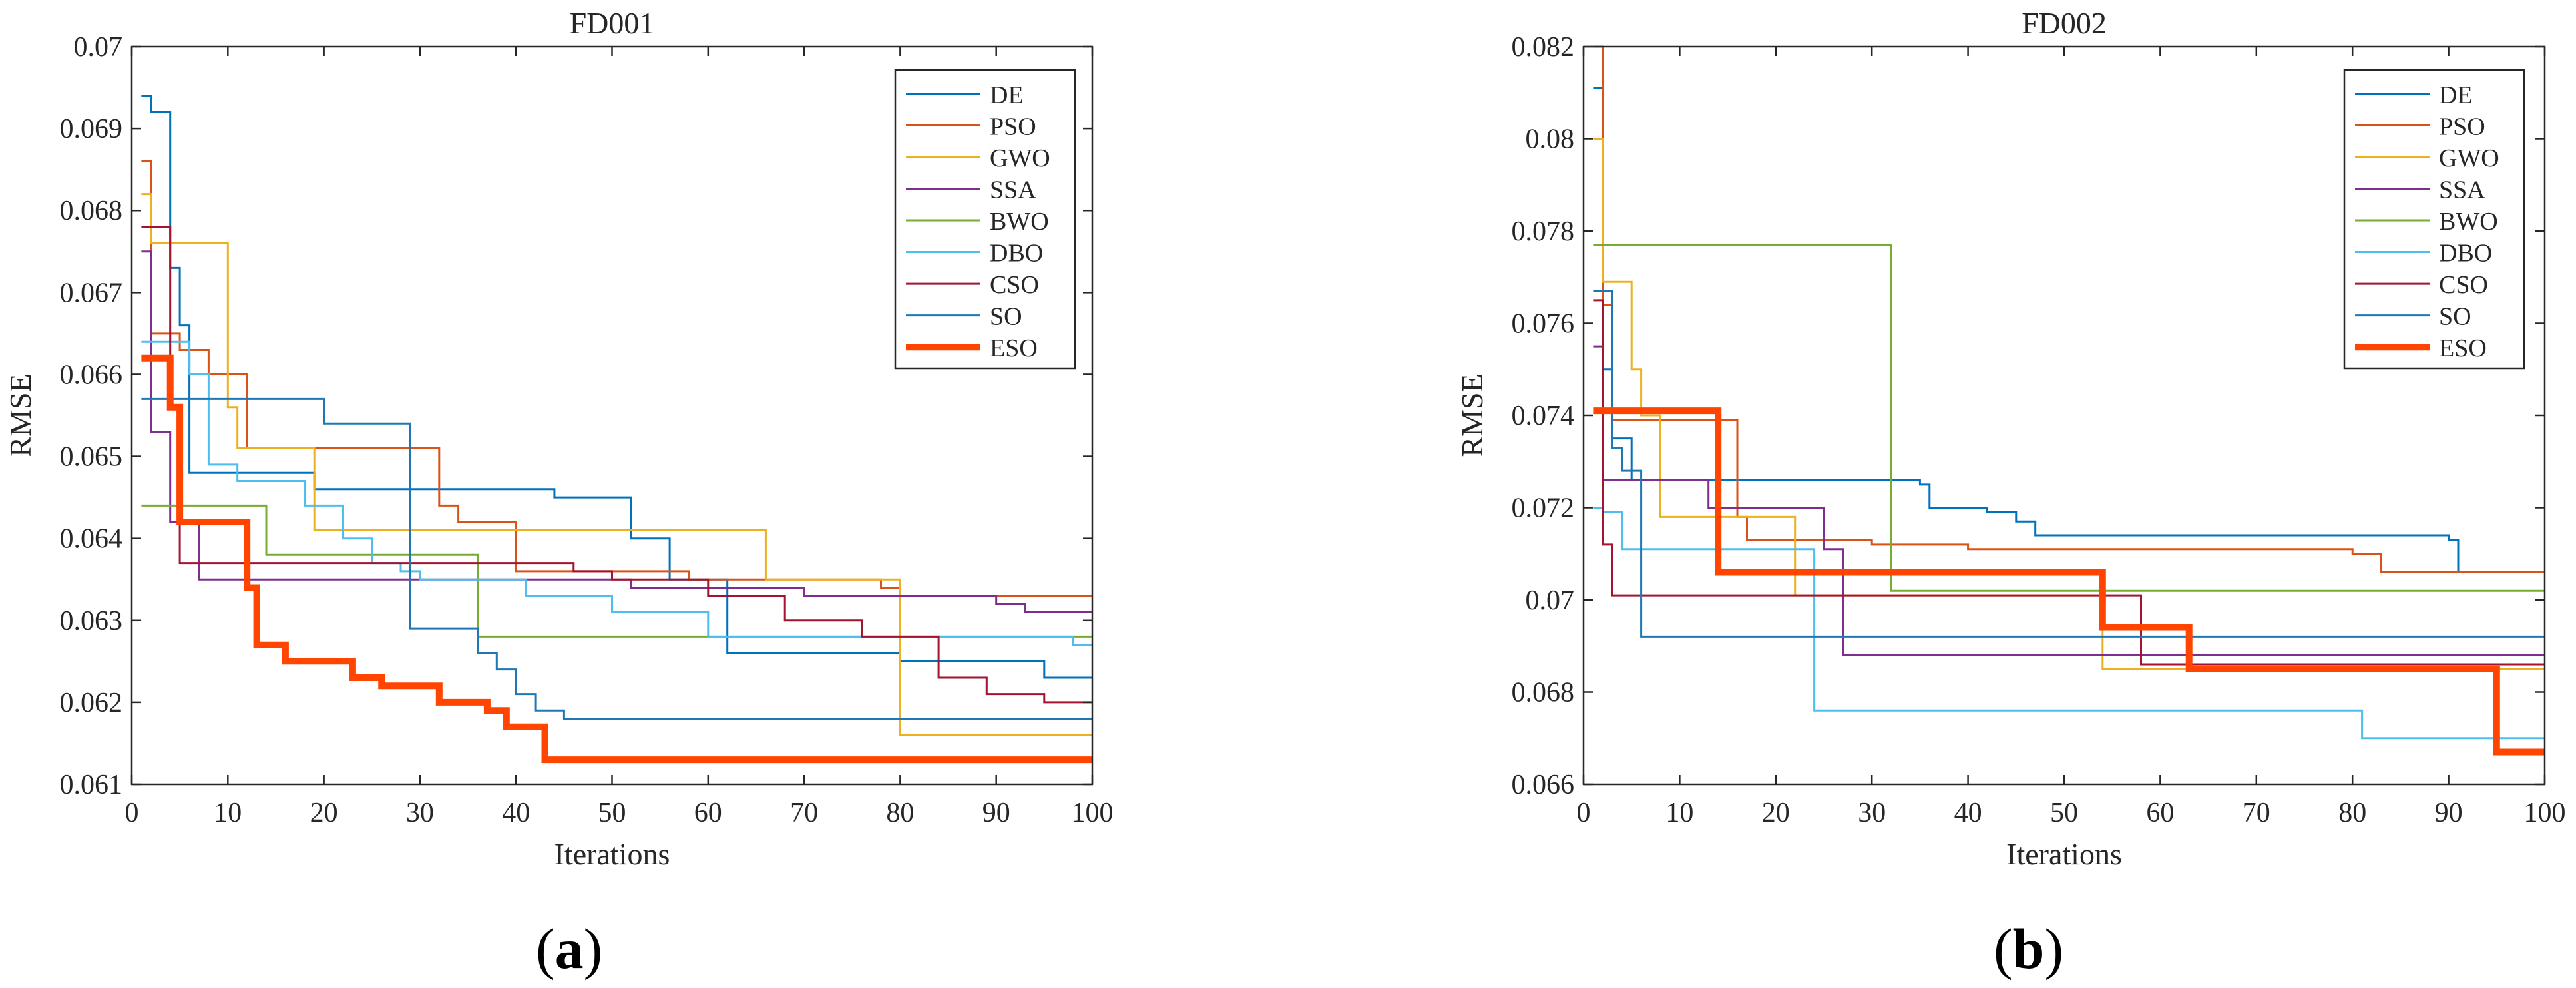  I want to click on y-tick-label: 0.064, so click(91, 539).